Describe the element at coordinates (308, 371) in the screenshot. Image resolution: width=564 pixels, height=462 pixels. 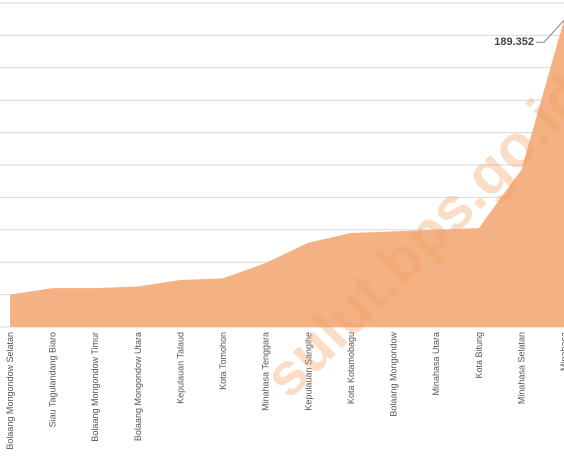
I see `x-tick-label: Kepulauan Sangihe` at that location.